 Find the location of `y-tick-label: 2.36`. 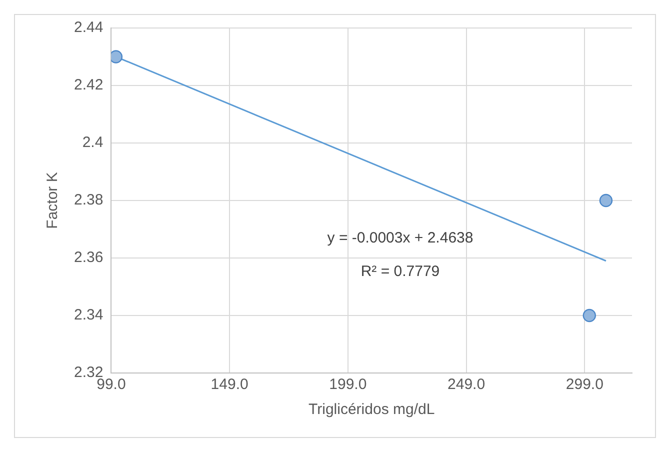

y-tick-label: 2.36 is located at coordinates (89, 257).